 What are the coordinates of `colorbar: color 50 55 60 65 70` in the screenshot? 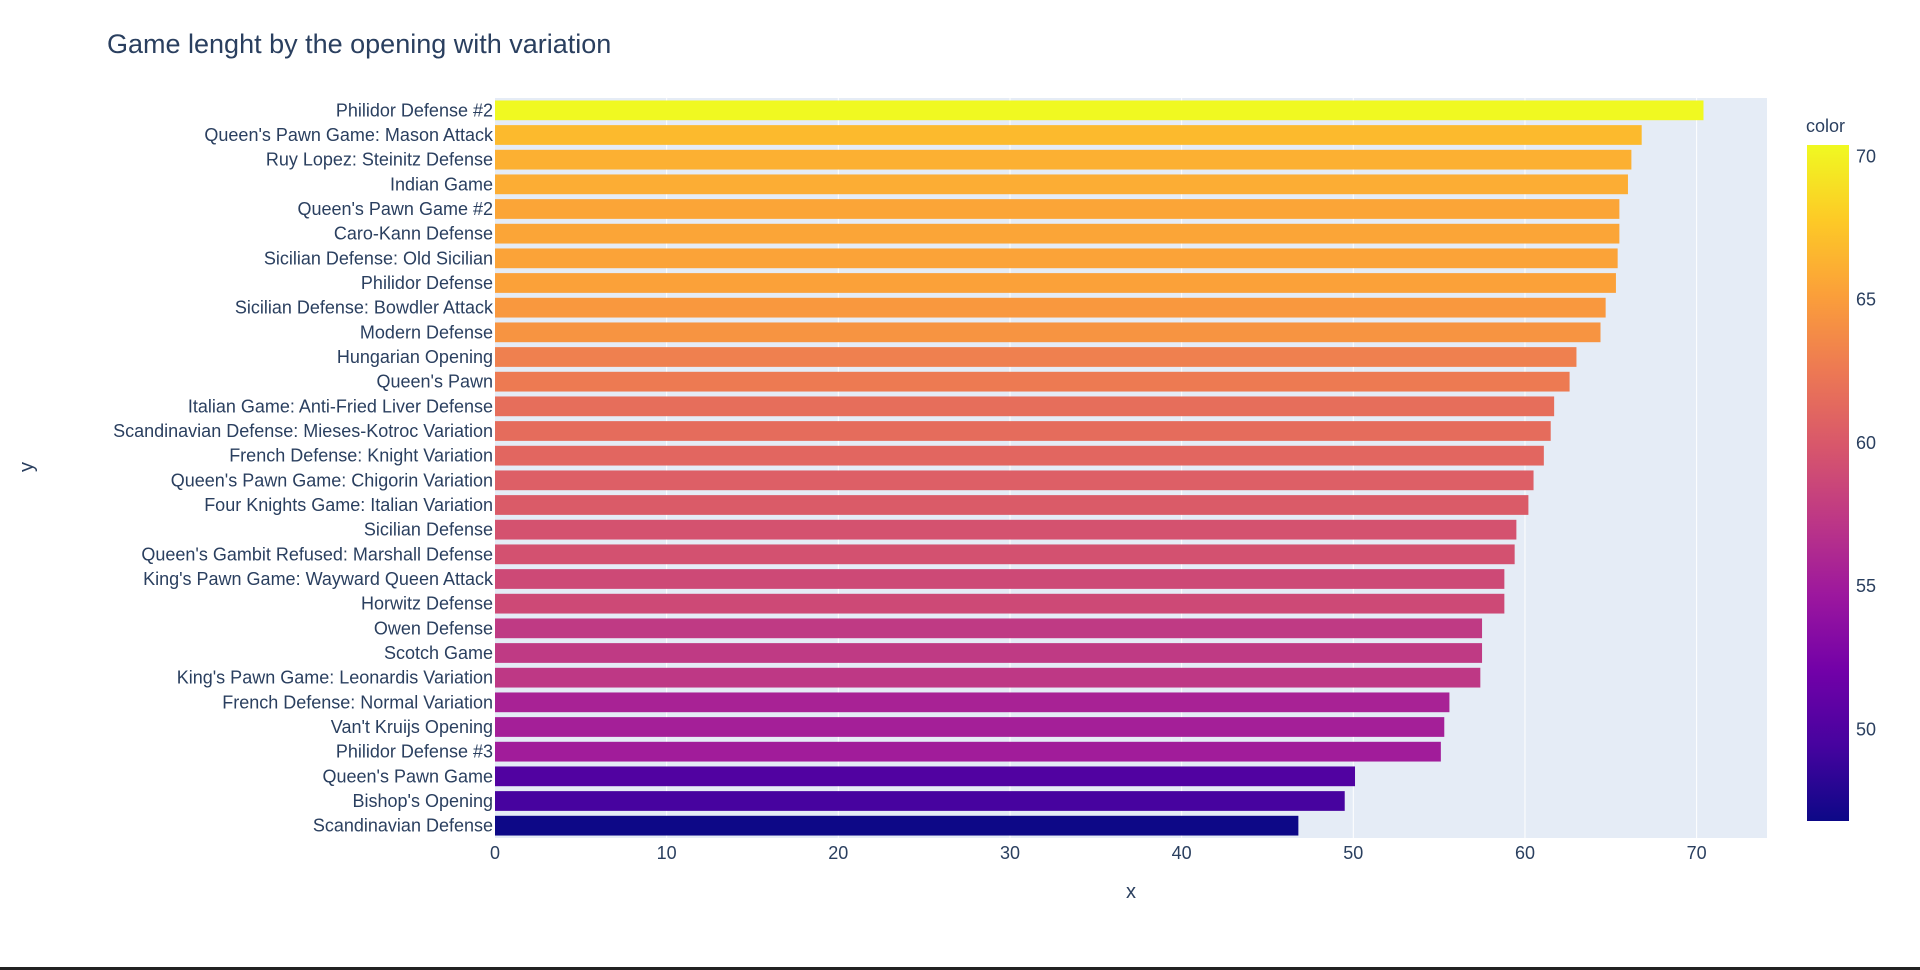 It's located at (1841, 468).